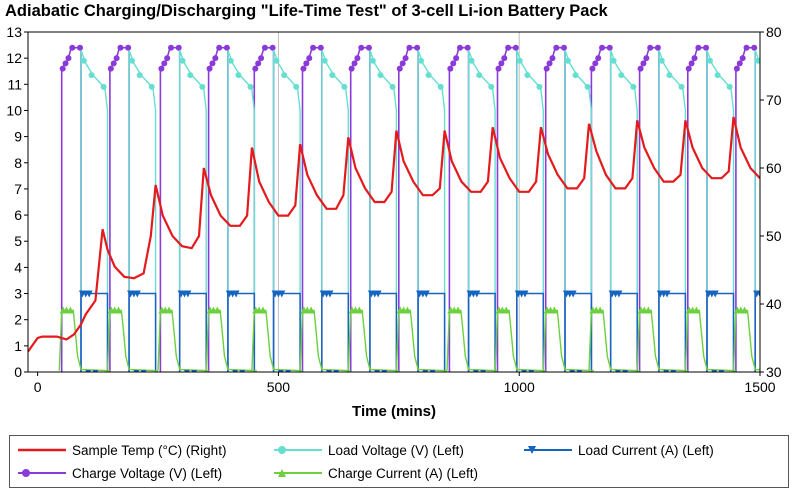 The height and width of the screenshot is (493, 800). What do you see at coordinates (774, 304) in the screenshot?
I see `y-right-tick-label-1: 40` at bounding box center [774, 304].